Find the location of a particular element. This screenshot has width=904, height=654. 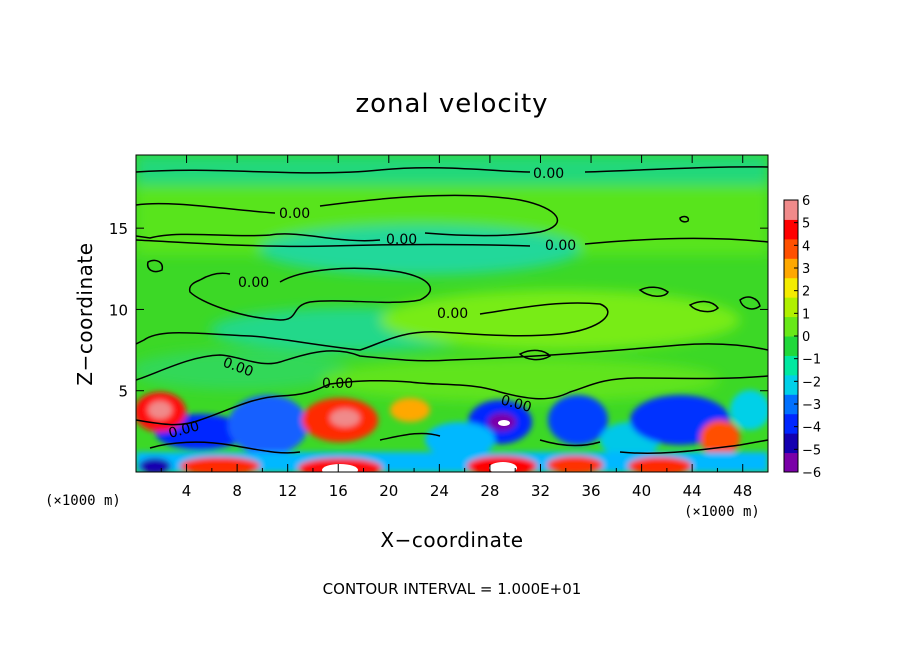

colorbar-tick-label: 5 is located at coordinates (806, 224).